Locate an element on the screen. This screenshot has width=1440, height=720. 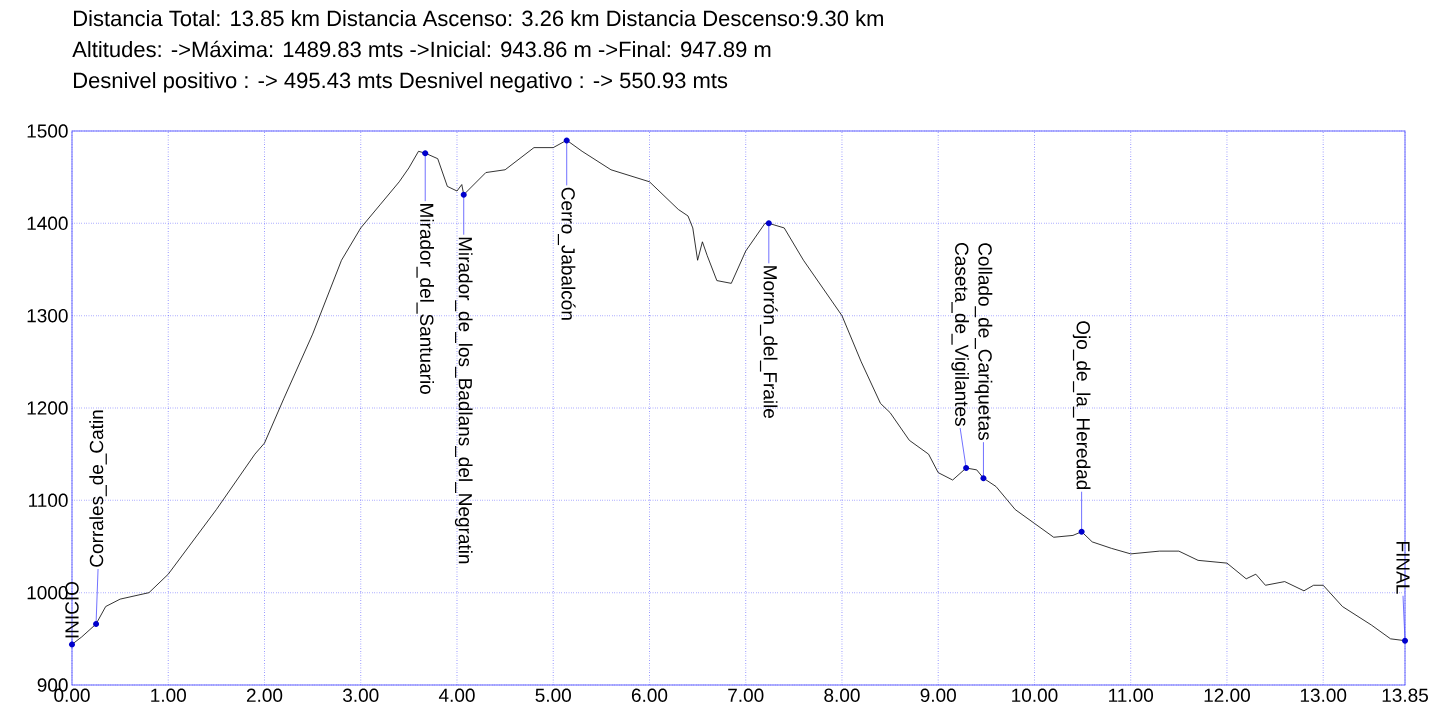
annotation: Ojo_de_la_Heredad is located at coordinates (1081, 405).